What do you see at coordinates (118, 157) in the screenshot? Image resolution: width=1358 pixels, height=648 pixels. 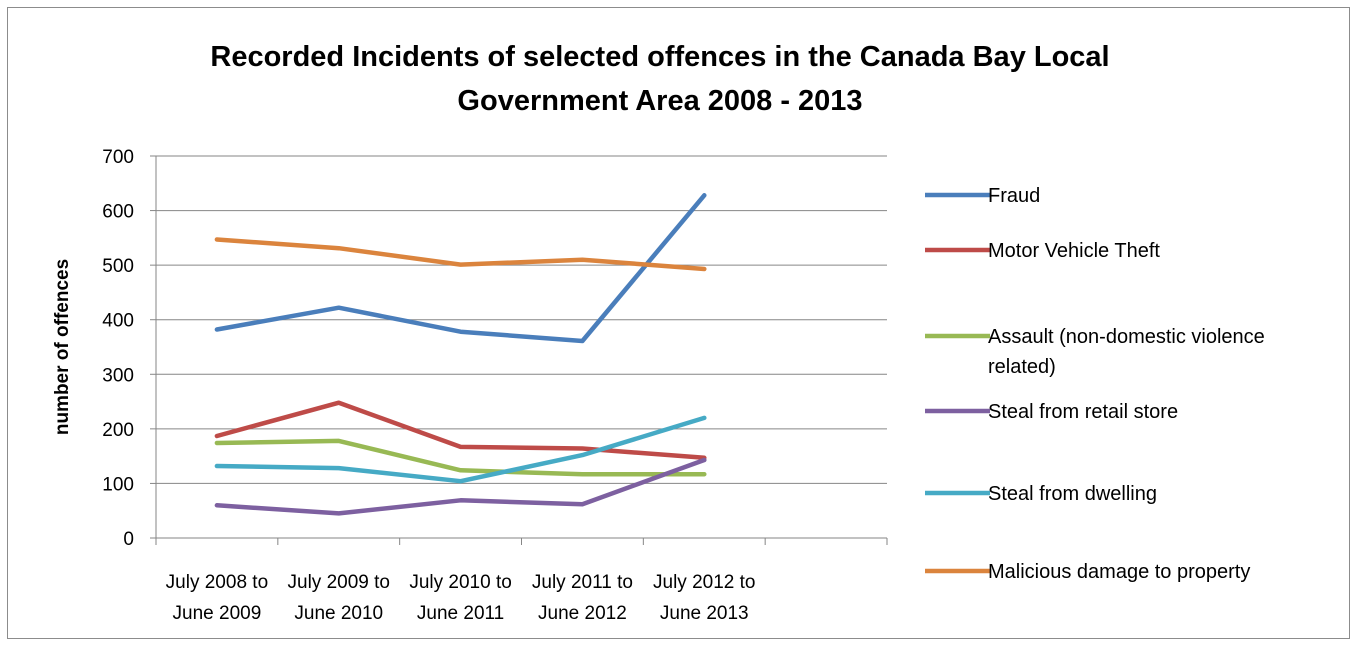 I see `y-tick-label: 700` at bounding box center [118, 157].